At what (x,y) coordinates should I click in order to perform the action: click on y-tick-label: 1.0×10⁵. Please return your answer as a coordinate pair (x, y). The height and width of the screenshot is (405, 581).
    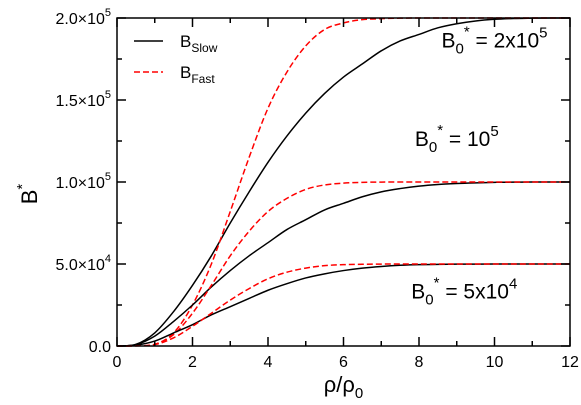
    Looking at the image, I should click on (83, 181).